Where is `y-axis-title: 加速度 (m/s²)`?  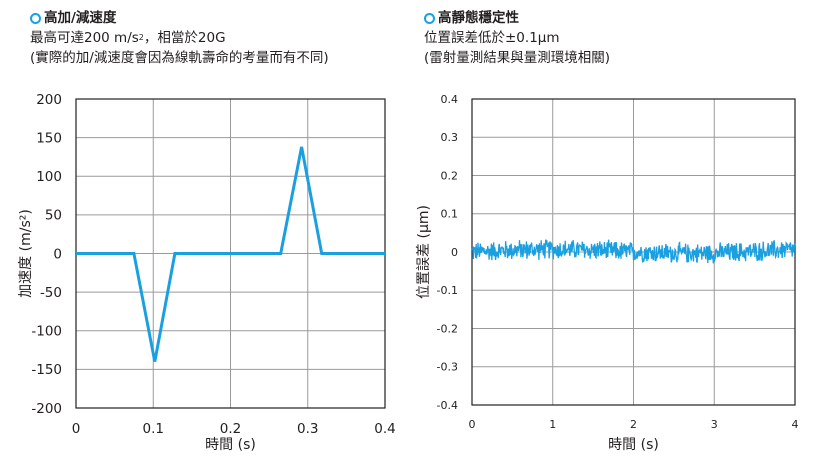
y-axis-title: 加速度 (m/s²) is located at coordinates (26, 253).